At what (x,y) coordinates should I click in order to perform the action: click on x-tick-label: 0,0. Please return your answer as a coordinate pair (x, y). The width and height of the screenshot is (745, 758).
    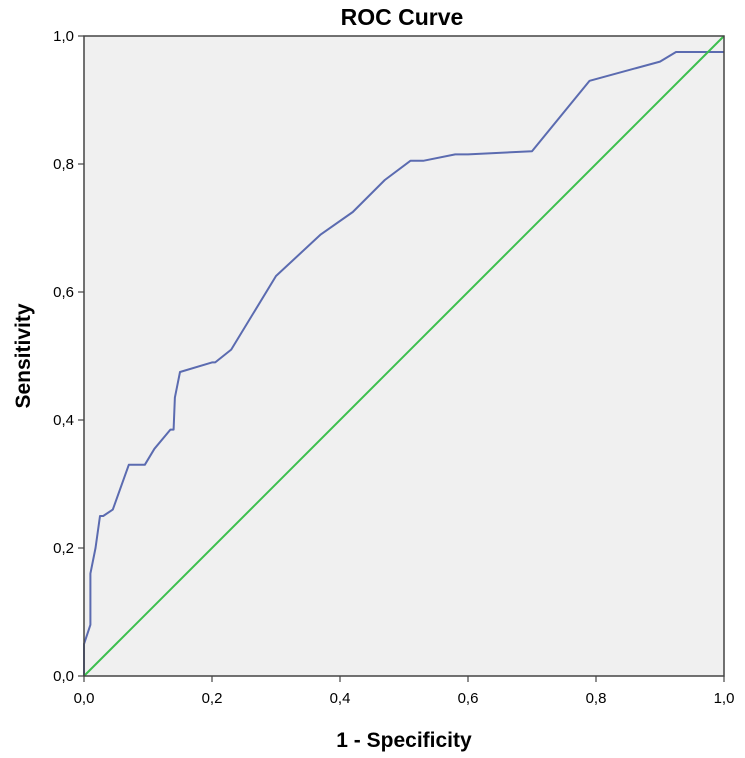
    Looking at the image, I should click on (84, 698).